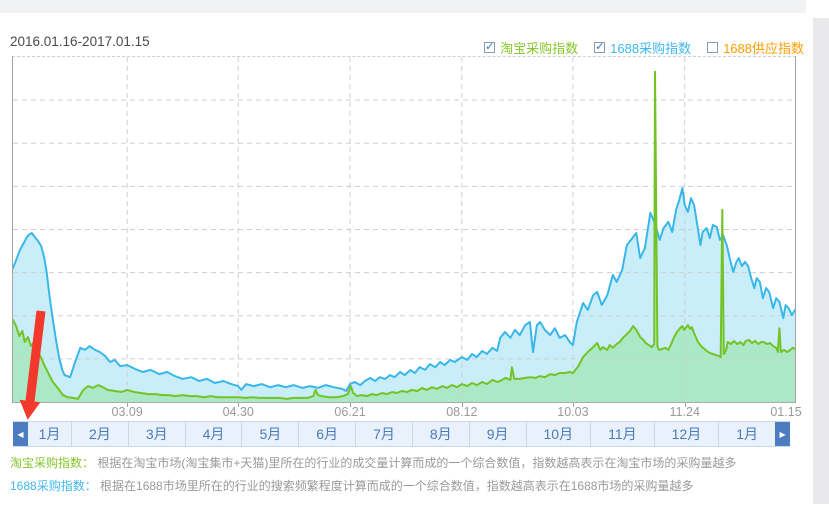 This screenshot has width=829, height=514. Describe the element at coordinates (99, 434) in the screenshot. I see `month-cell-2: 2月` at that location.